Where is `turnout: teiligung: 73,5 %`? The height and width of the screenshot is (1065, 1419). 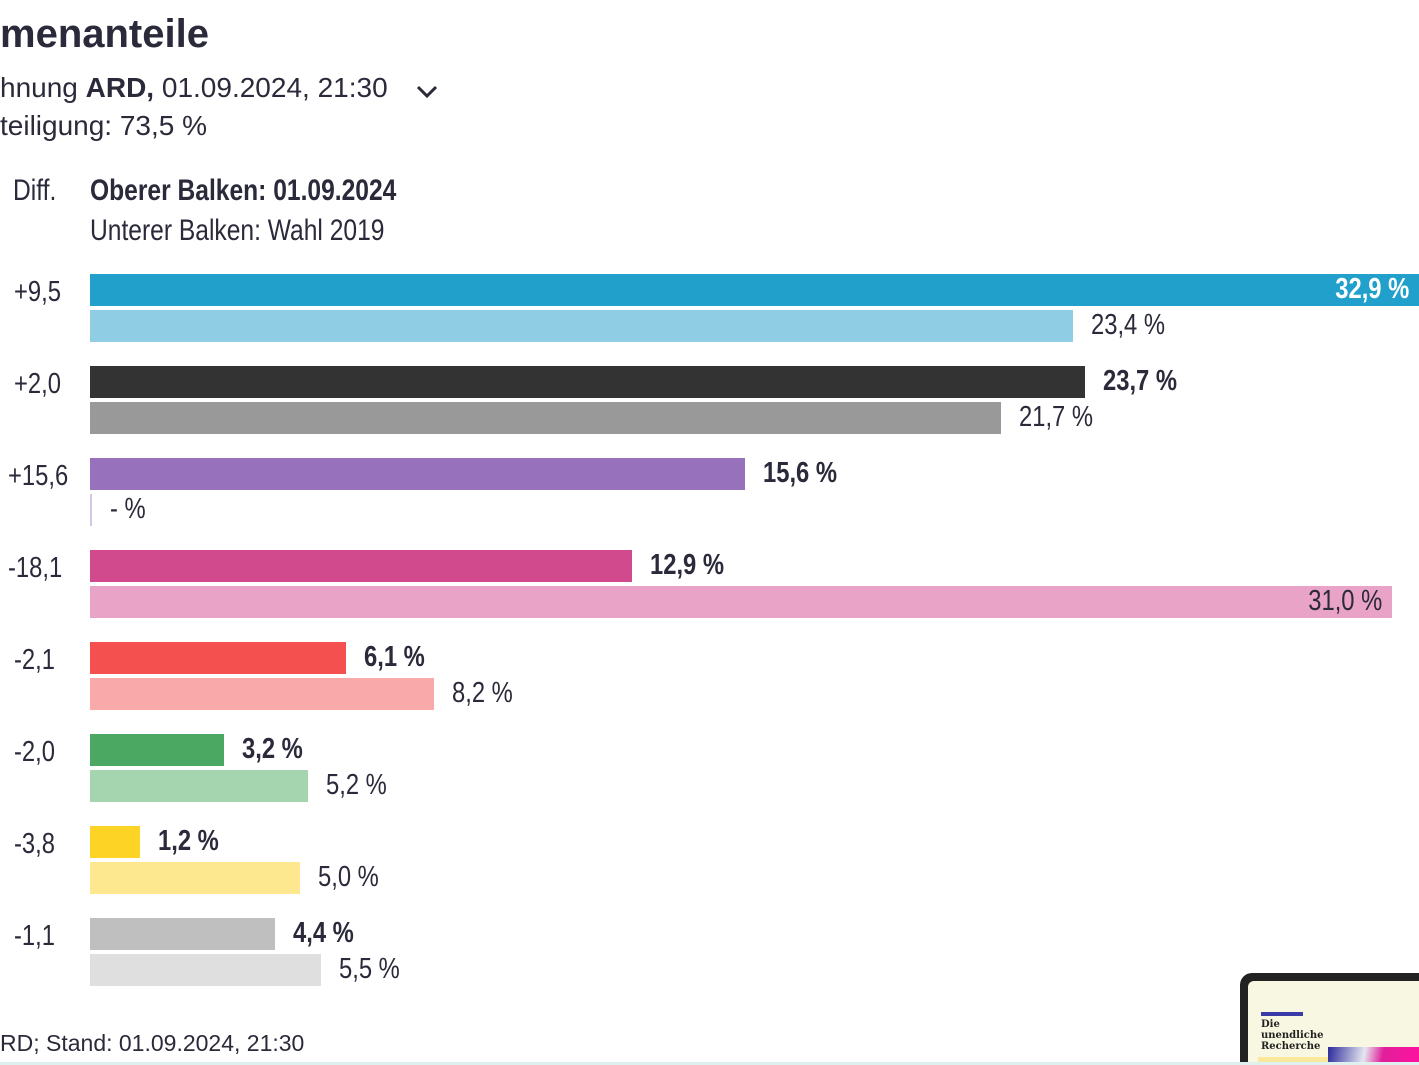 turnout: teiligung: 73,5 % is located at coordinates (104, 125).